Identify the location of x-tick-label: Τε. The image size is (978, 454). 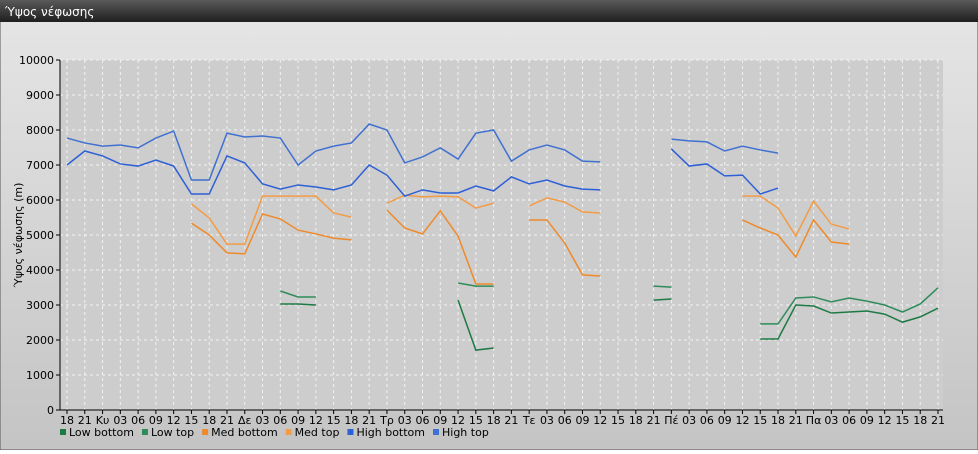
(529, 420).